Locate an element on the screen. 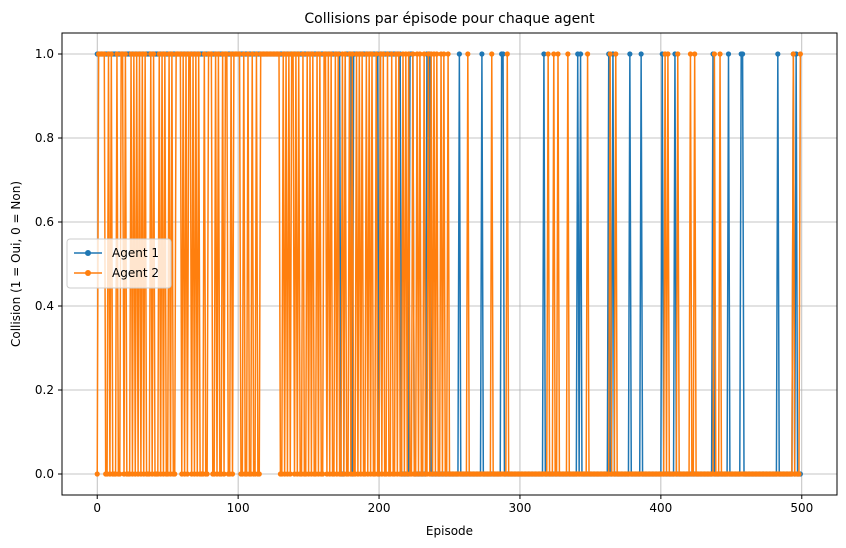 The width and height of the screenshot is (846, 548). y-tick-label: 0.2 is located at coordinates (44, 390).